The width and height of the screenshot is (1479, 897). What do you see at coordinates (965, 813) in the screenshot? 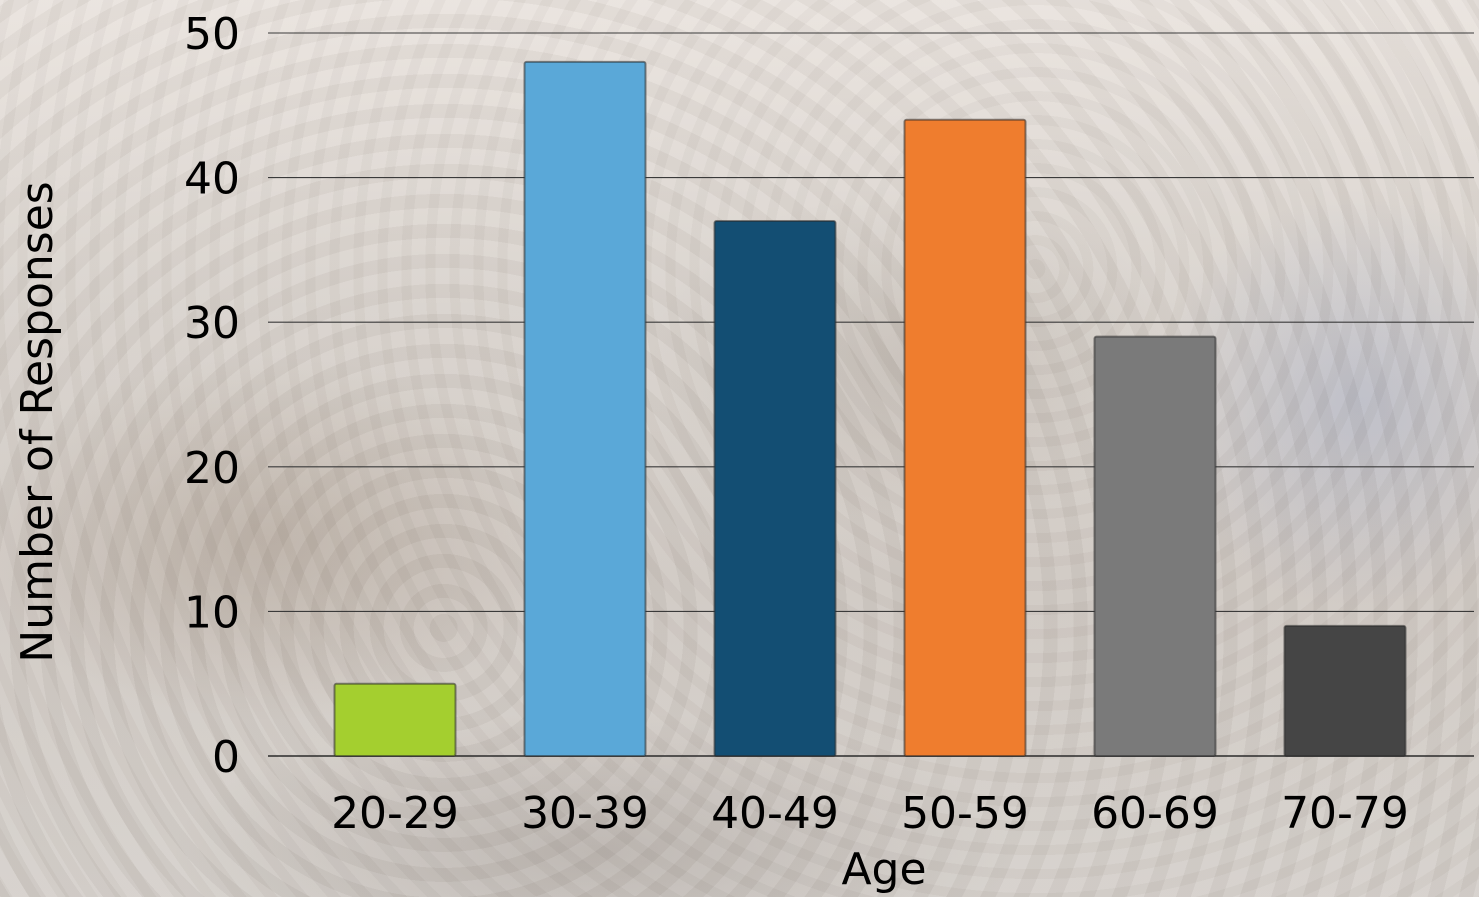
I see `x-tick-label: 50-59` at bounding box center [965, 813].